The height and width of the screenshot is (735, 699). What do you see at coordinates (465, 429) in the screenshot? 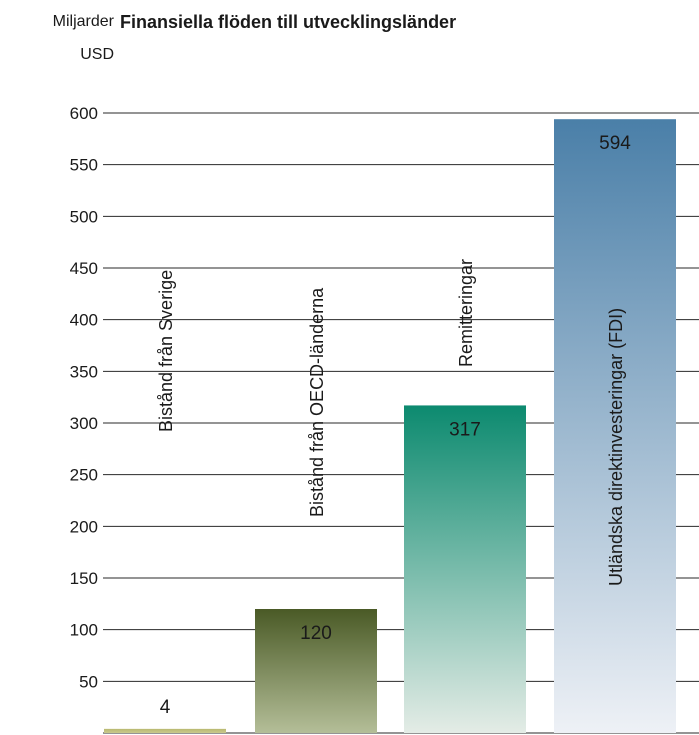
I see `value-label: 317` at bounding box center [465, 429].